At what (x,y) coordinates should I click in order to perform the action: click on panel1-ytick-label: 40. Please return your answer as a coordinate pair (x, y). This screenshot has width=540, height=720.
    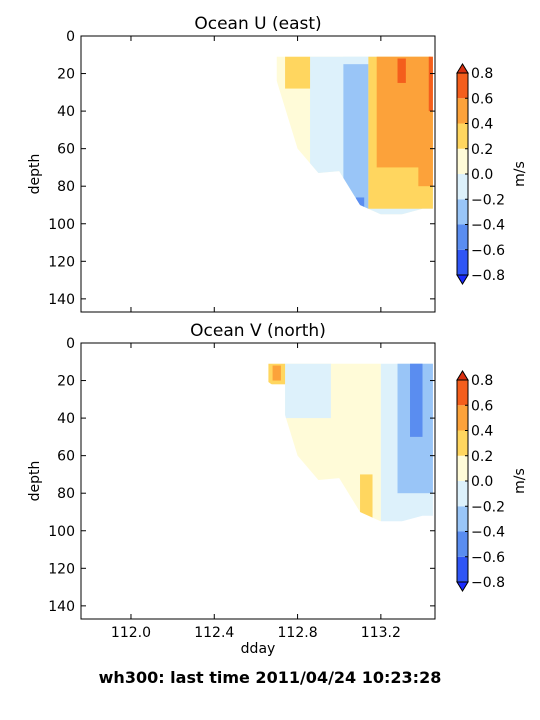
    Looking at the image, I should click on (66, 112).